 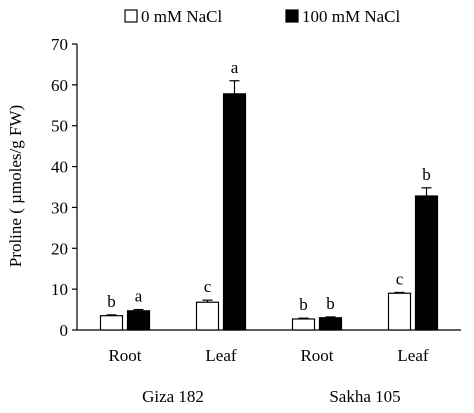 What do you see at coordinates (59, 289) in the screenshot?
I see `y-tick-label: 10` at bounding box center [59, 289].